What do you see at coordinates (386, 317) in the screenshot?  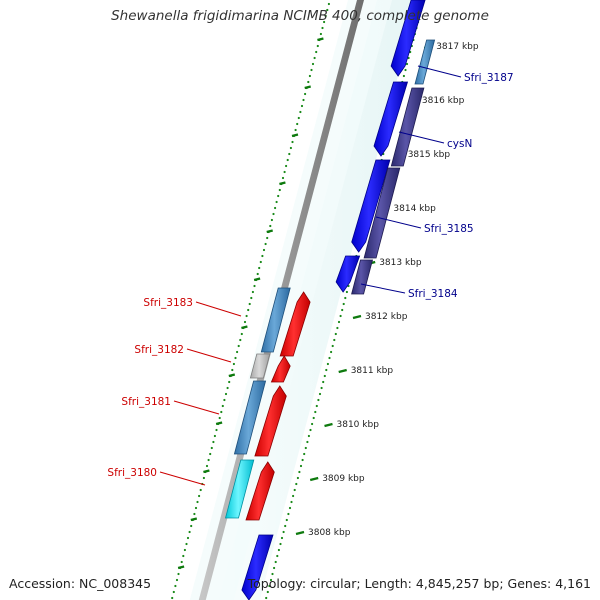 I see `tick-label: 3812 kbp` at bounding box center [386, 317].